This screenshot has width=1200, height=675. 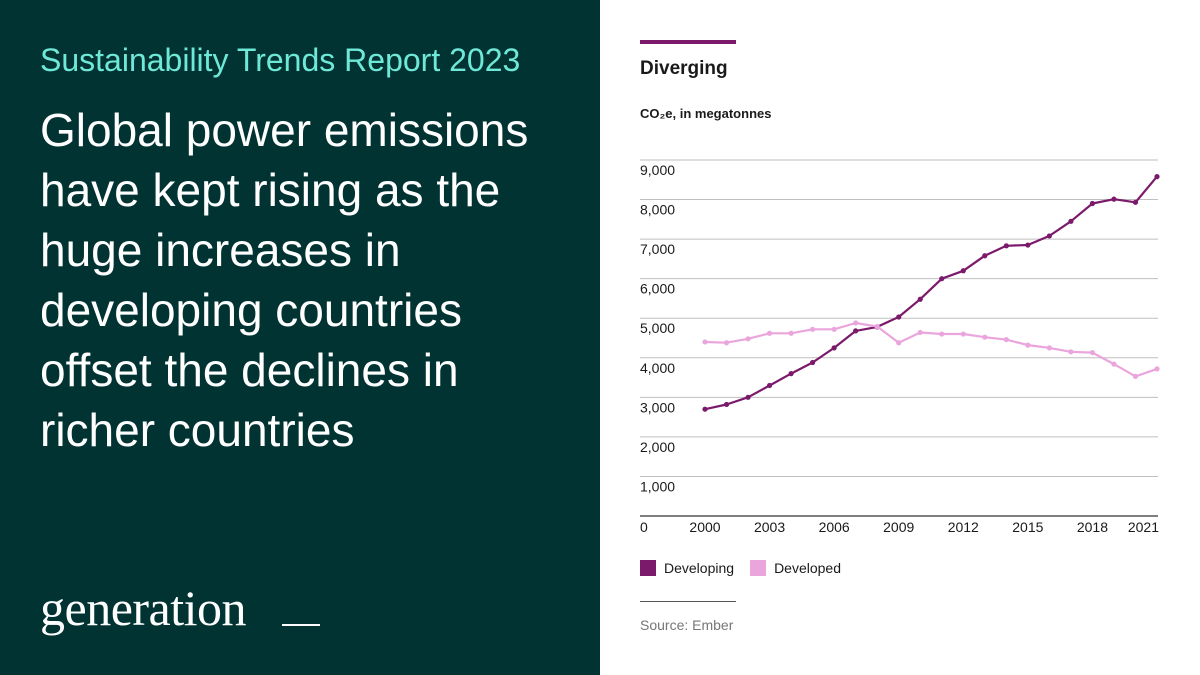 I want to click on y-tick-label: 7,000, so click(x=657, y=249).